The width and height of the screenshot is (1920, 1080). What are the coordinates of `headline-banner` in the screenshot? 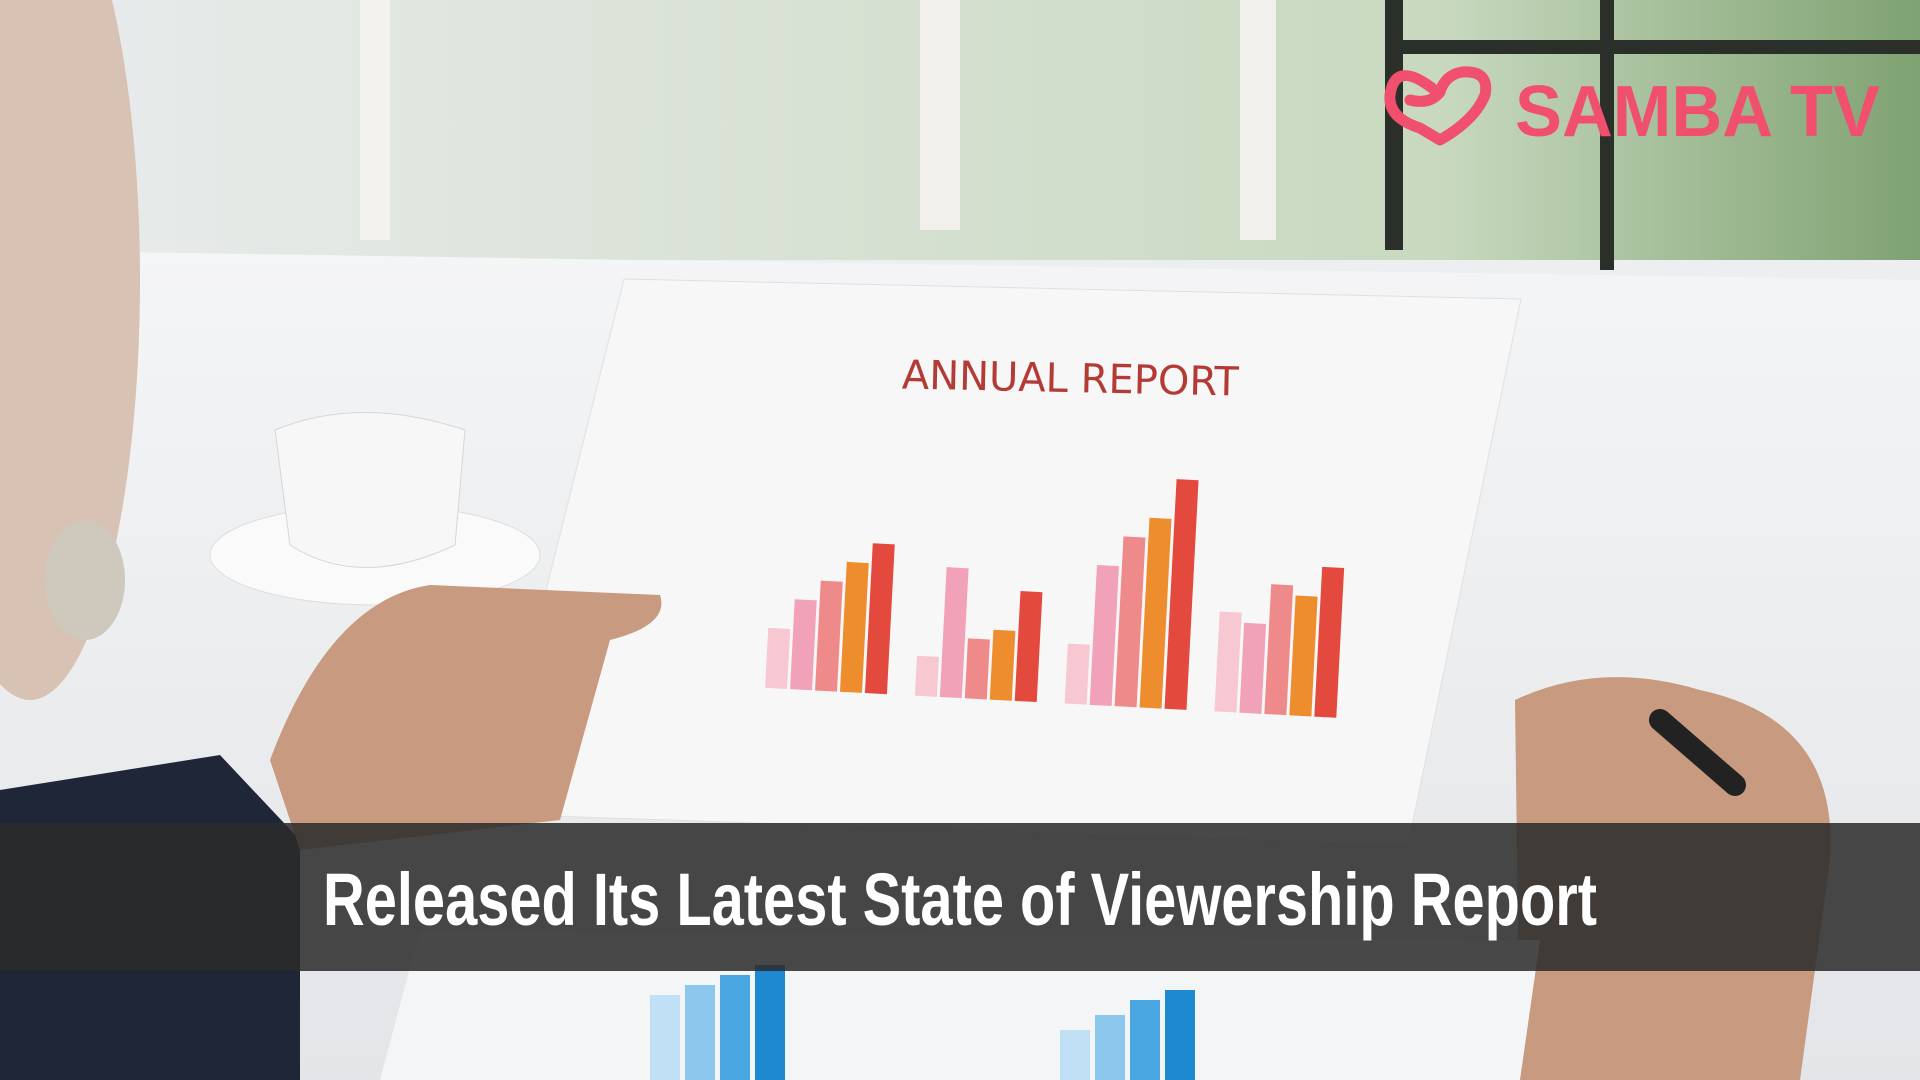 It's located at (960, 897).